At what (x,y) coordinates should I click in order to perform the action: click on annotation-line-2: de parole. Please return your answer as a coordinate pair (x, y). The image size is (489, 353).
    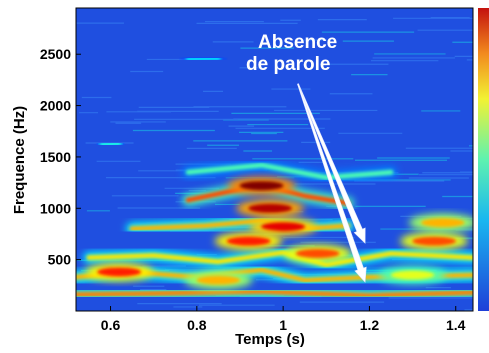
    Looking at the image, I should click on (288, 64).